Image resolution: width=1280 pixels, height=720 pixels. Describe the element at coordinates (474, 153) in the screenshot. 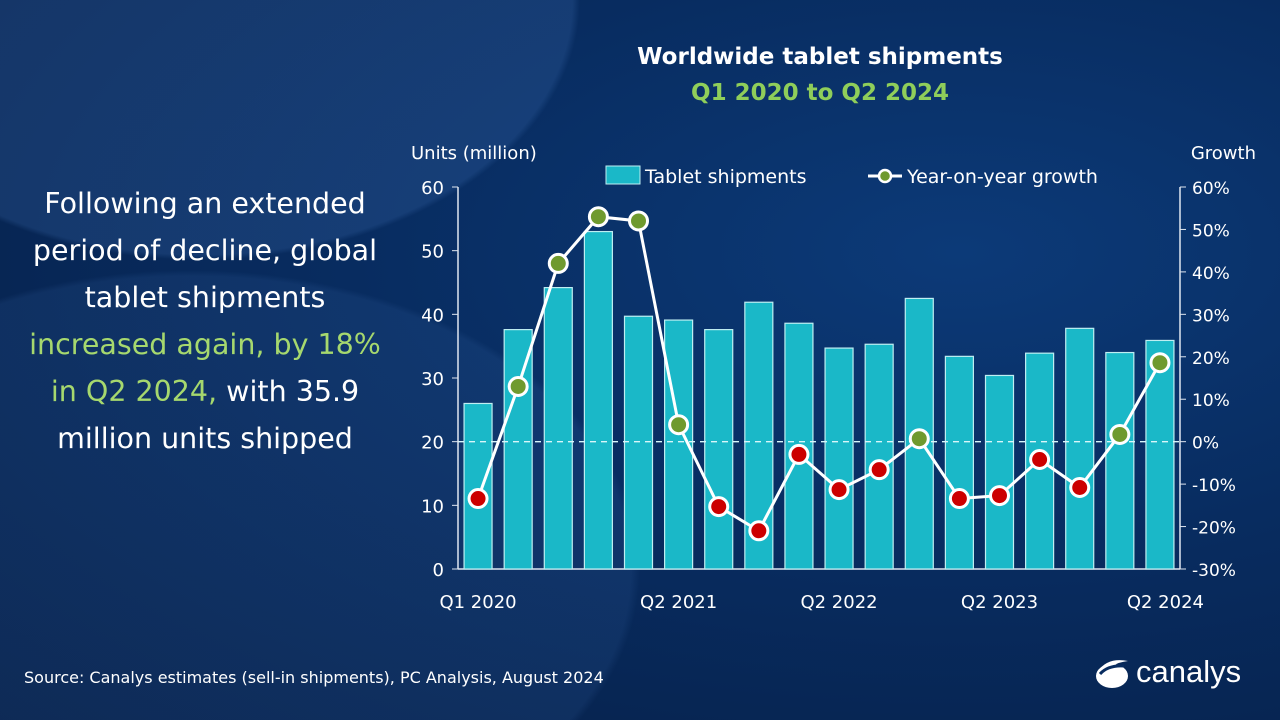

I see `y-axis-label: Units (million)` at that location.